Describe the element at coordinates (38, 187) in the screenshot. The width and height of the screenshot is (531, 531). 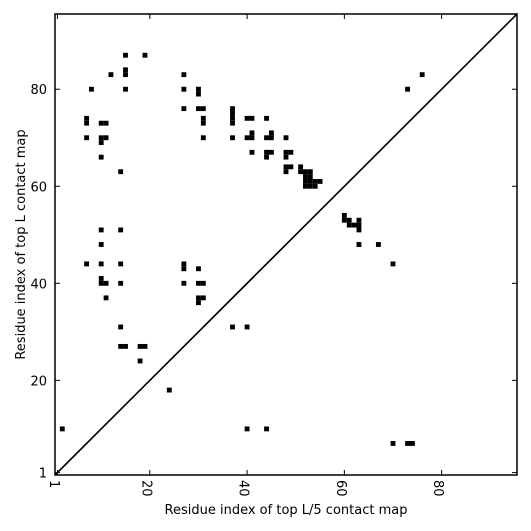
I see `y-tick-label: 60` at that location.